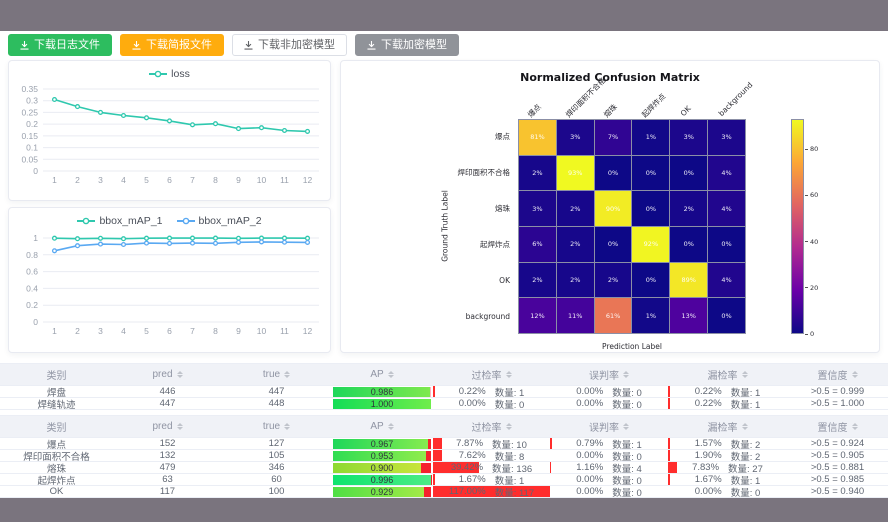 The width and height of the screenshot is (888, 522). What do you see at coordinates (162, 374) in the screenshot?
I see `column-header-label: pred` at bounding box center [162, 374].